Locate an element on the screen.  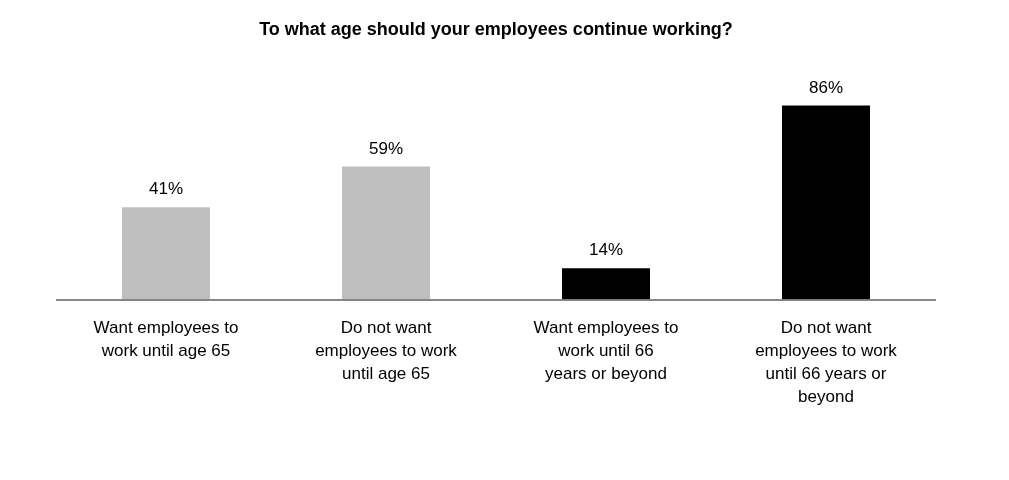
data-label: 86% is located at coordinates (826, 87).